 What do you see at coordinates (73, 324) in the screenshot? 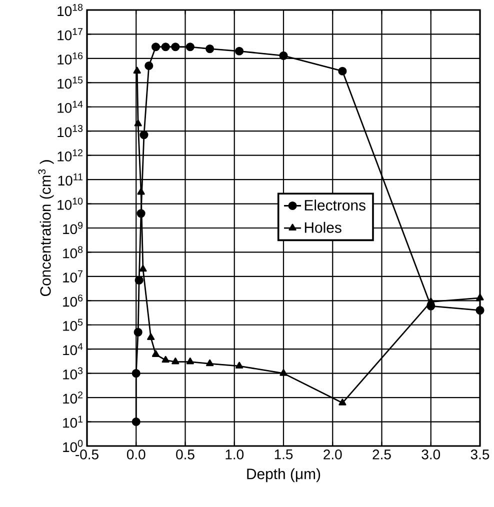
I see `y-tick-label: 10$^{5}$` at bounding box center [73, 324].